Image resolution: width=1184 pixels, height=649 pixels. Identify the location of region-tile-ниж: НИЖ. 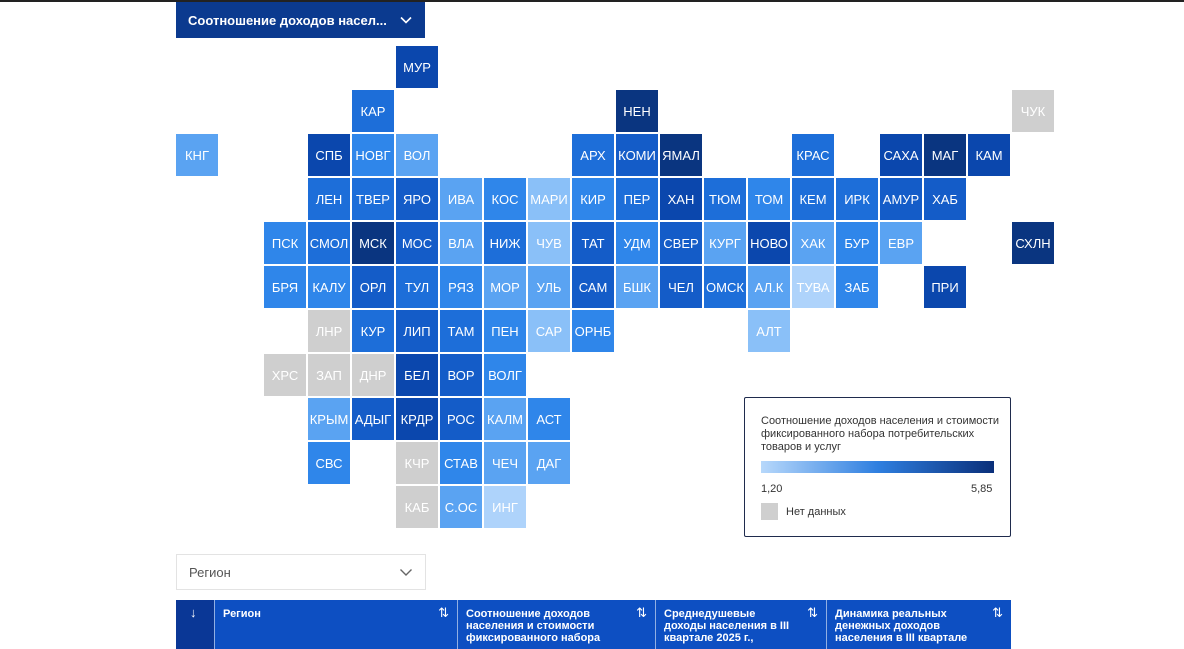
(505, 243).